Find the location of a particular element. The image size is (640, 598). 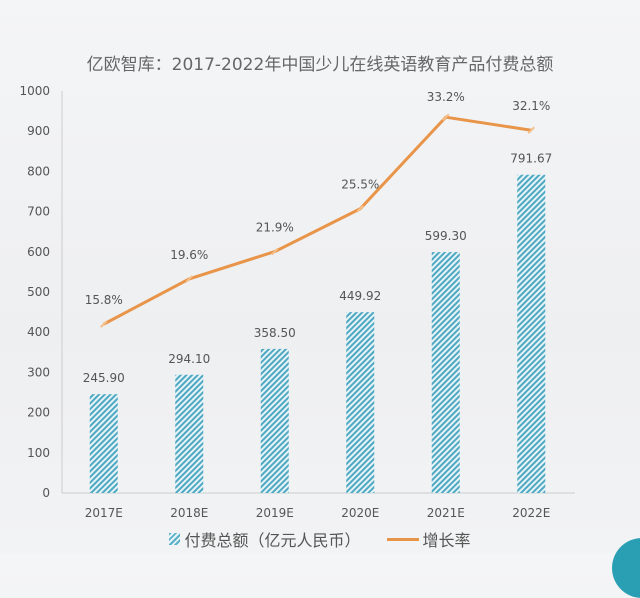

bar-data-label: 599.30 is located at coordinates (446, 236).